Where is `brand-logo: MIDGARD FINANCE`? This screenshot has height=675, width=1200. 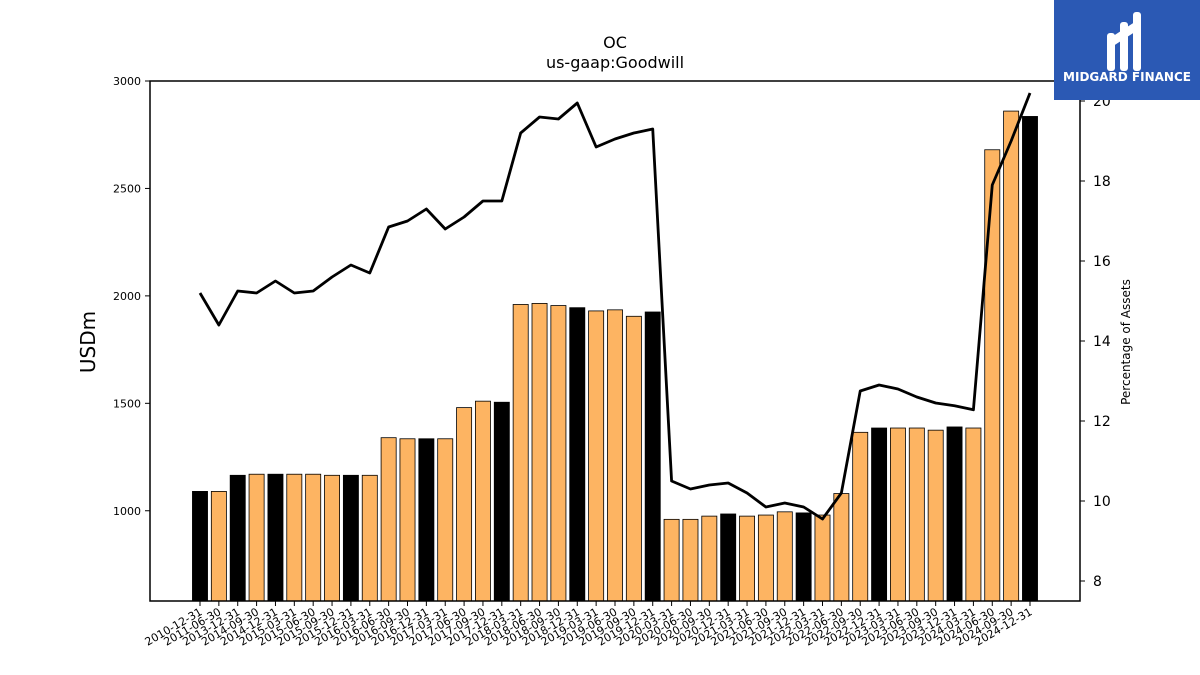 brand-logo: MIDGARD FINANCE is located at coordinates (1127, 50).